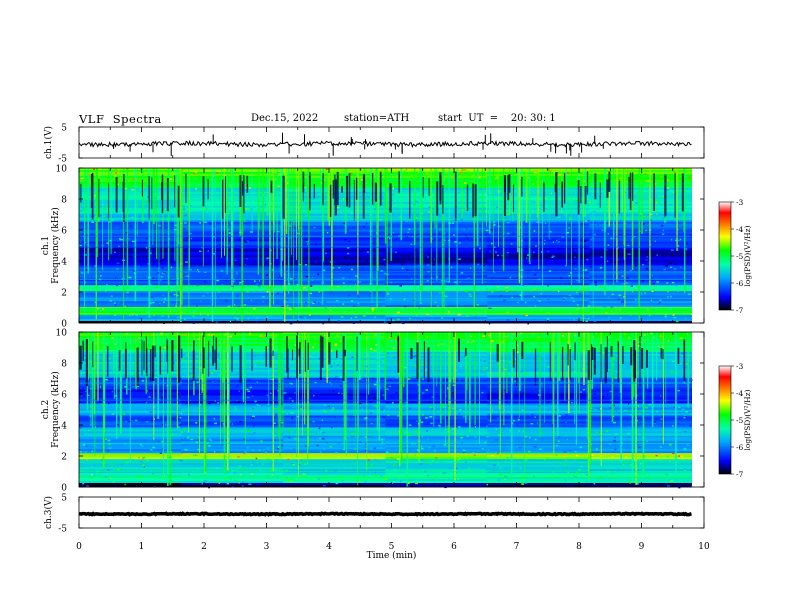 The image size is (792, 612). I want to click on ch1-spectrogram-colorbar, so click(725, 256).